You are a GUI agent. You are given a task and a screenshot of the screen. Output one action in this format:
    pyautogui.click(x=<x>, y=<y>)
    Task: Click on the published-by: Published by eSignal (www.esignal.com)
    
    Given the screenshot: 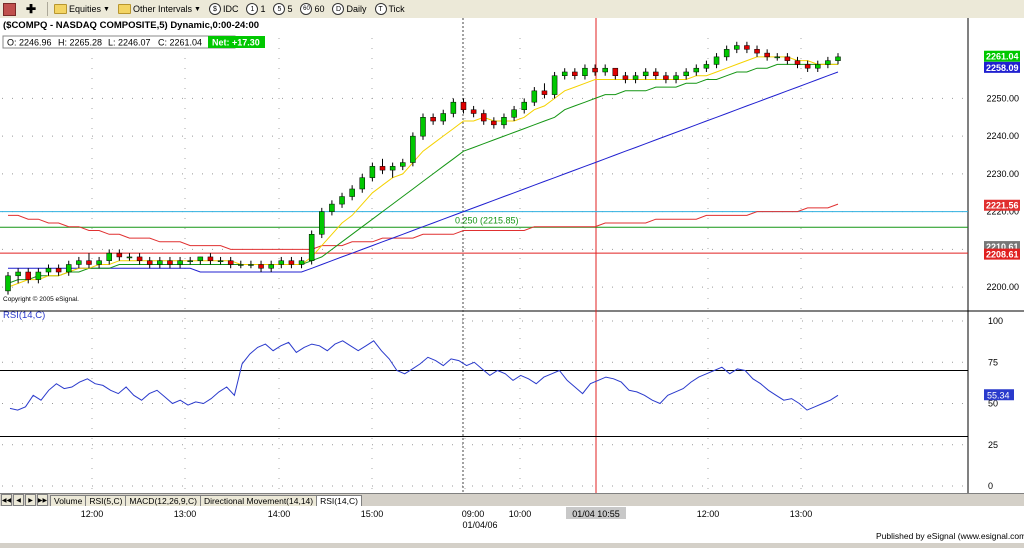 What is the action you would take?
    pyautogui.click(x=950, y=536)
    